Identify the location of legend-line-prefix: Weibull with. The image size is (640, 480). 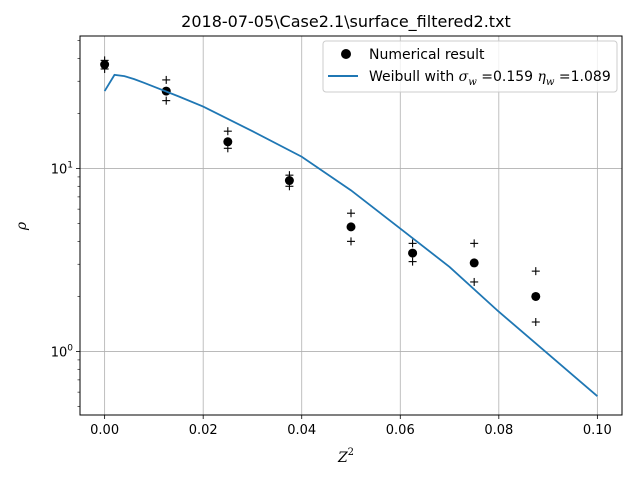
(414, 77).